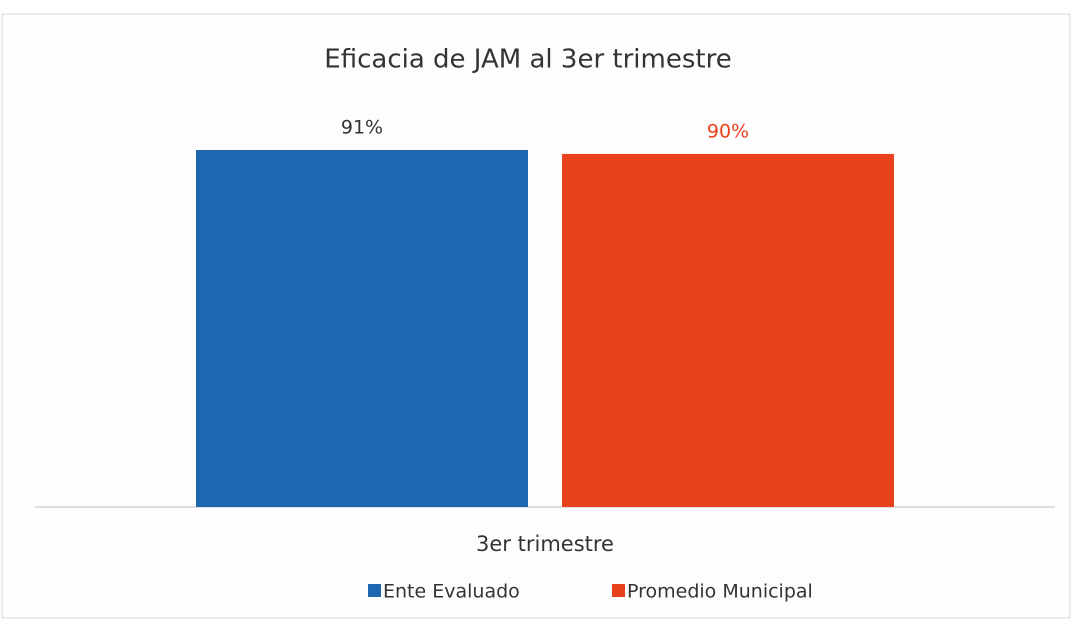  I want to click on legend-label: Promedio Municipal, so click(720, 592).